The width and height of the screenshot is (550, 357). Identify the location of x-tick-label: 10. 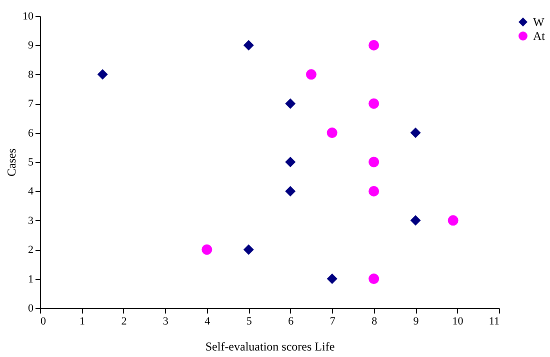
(458, 322).